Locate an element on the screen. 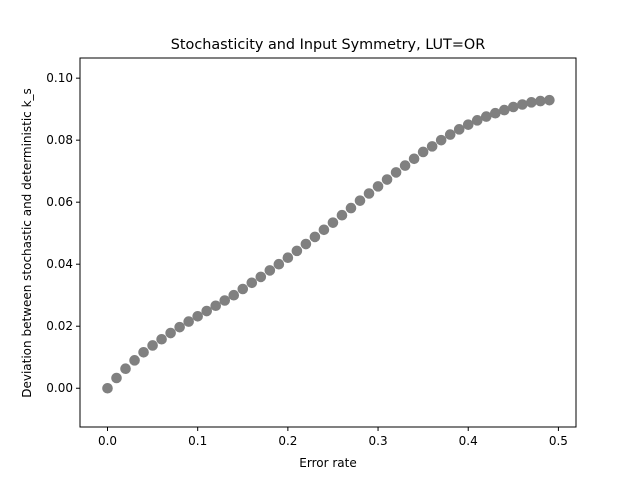 The width and height of the screenshot is (640, 480). x-tick-label: 0.5 is located at coordinates (558, 441).